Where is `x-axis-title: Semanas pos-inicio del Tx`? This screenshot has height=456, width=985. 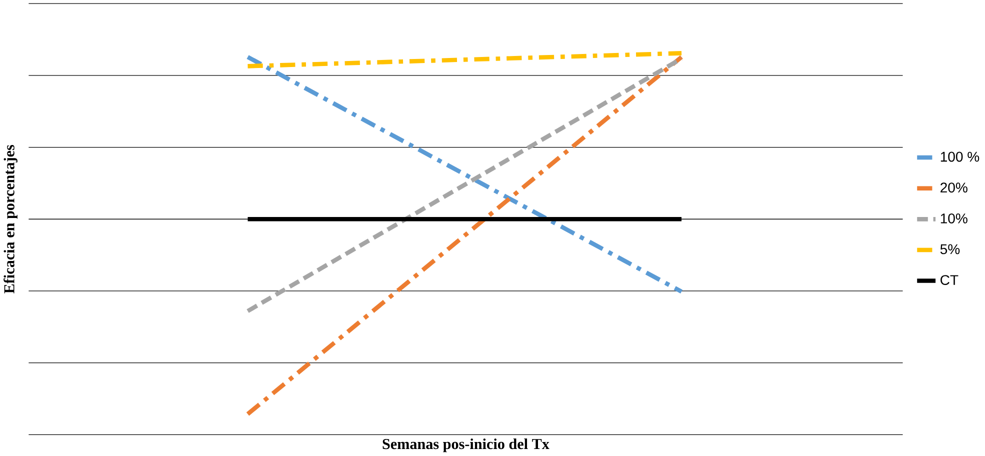 x-axis-title: Semanas pos-inicio del Tx is located at coordinates (466, 445).